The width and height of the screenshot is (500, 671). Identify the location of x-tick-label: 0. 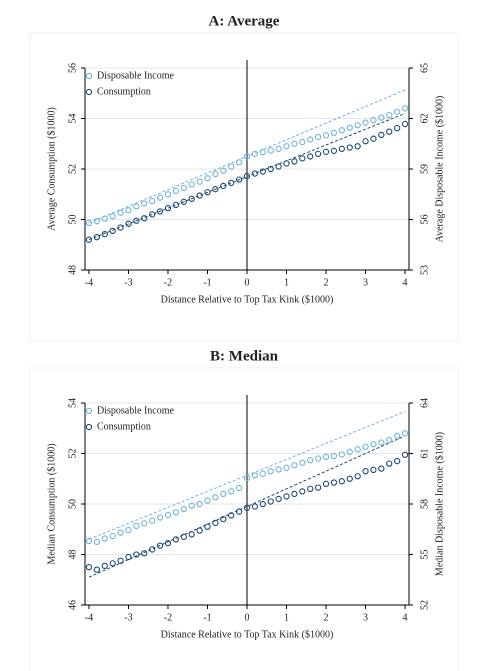
(247, 282).